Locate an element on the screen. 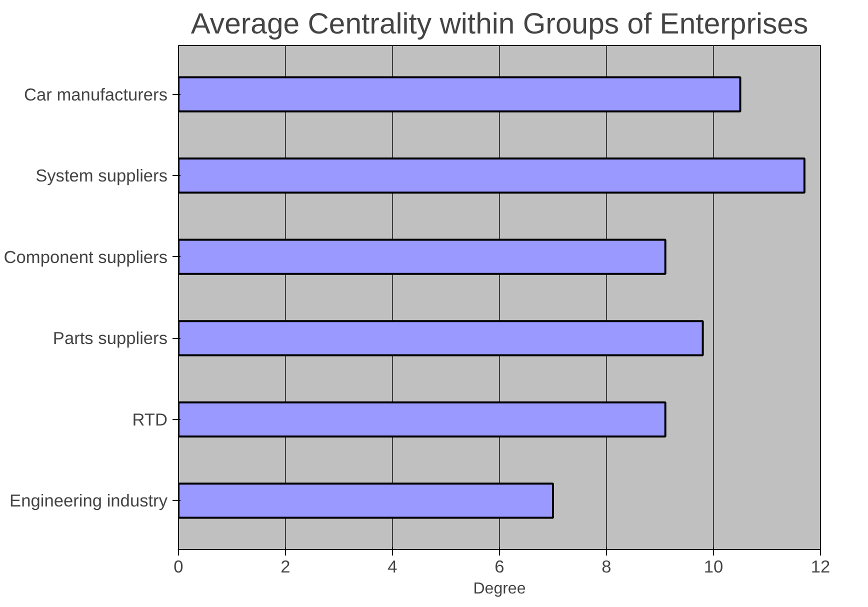 The width and height of the screenshot is (868, 607). x-tick-label: 4 is located at coordinates (393, 566).